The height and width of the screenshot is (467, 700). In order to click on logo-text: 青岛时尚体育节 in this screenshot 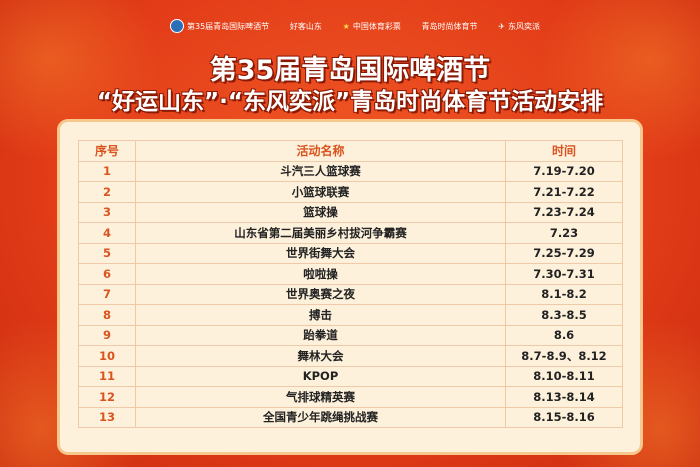, I will do `click(449, 26)`.